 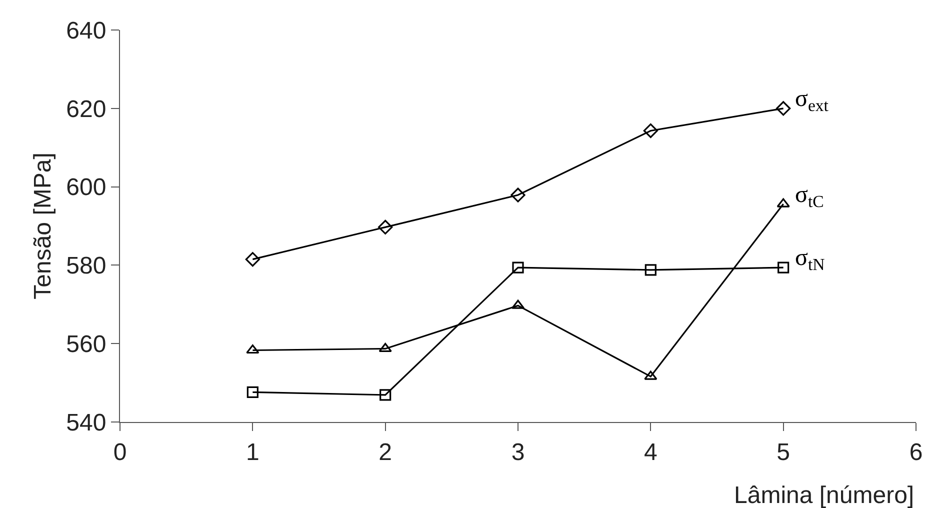 What do you see at coordinates (385, 452) in the screenshot?
I see `x-tick-label: 2` at bounding box center [385, 452].